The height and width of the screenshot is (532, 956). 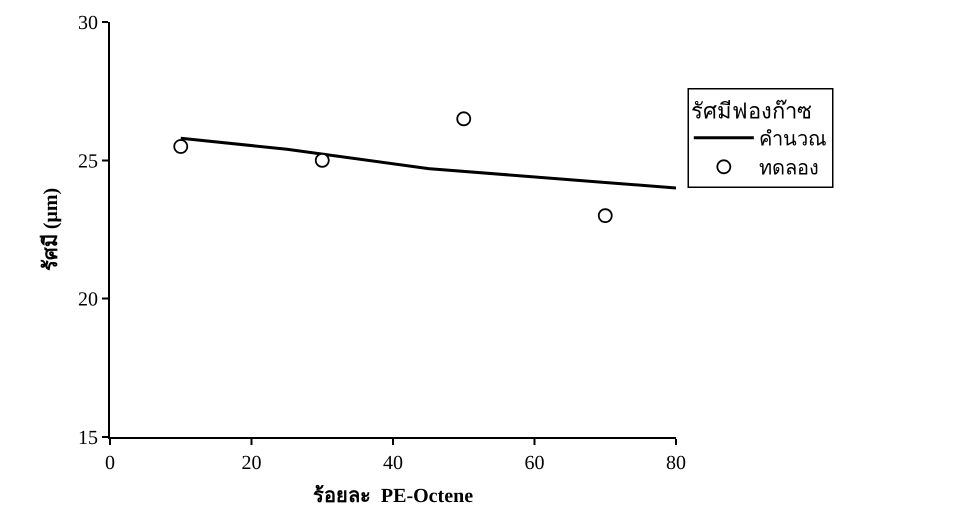 What do you see at coordinates (88, 299) in the screenshot?
I see `y-tick-label: 20` at bounding box center [88, 299].